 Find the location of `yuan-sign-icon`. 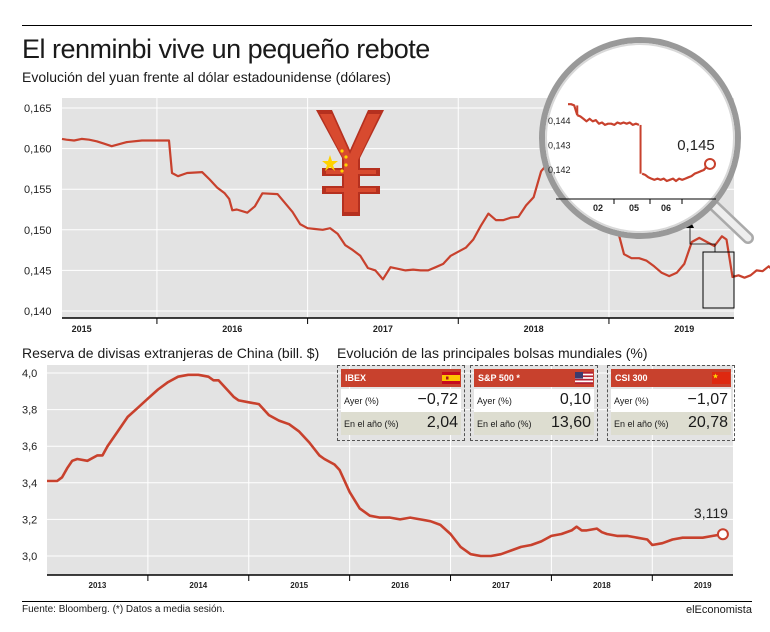

yuan-sign-icon is located at coordinates (350, 163).